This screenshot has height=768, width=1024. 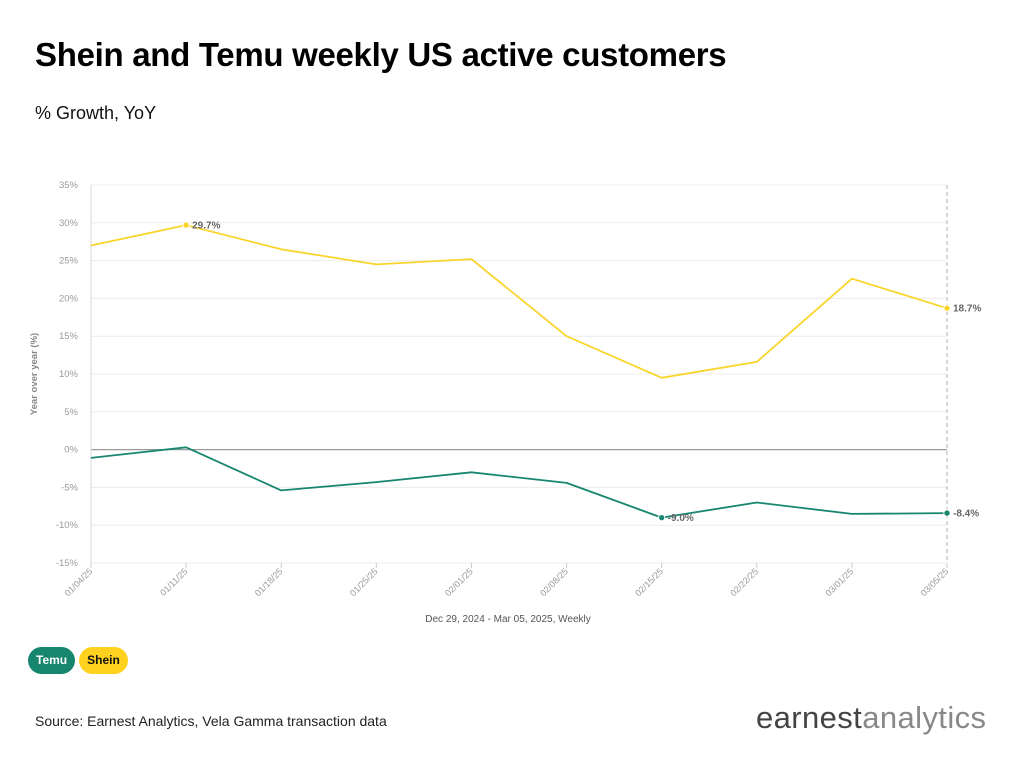 What do you see at coordinates (79, 582) in the screenshot?
I see `x-tick-label: 01/04/25` at bounding box center [79, 582].